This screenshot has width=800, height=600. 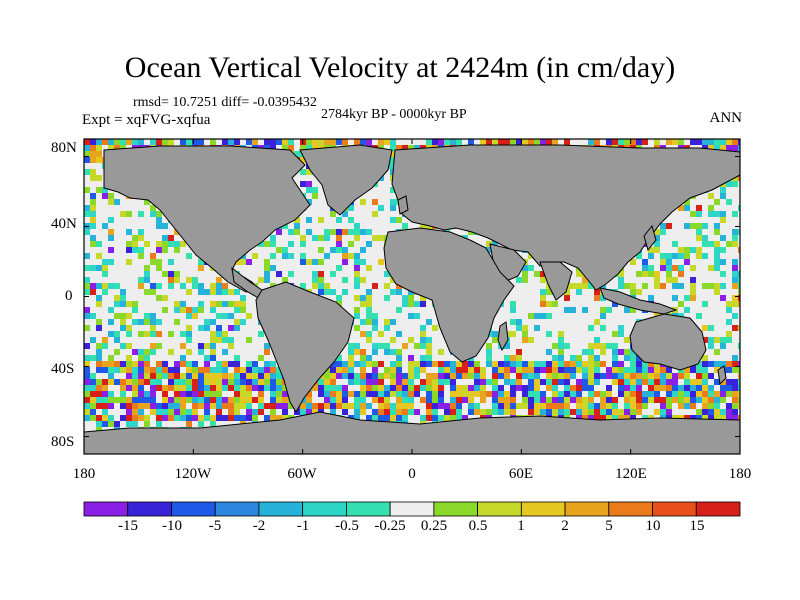 What do you see at coordinates (305, 347) in the screenshot?
I see `south-america` at bounding box center [305, 347].